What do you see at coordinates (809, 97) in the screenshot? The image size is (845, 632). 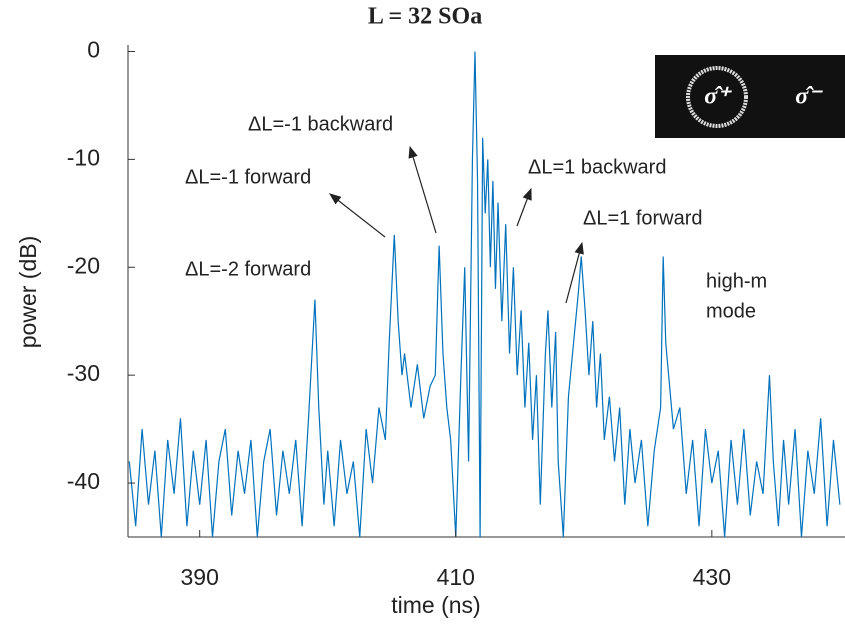 I see `inset-label: σ̂⁻` at bounding box center [809, 97].